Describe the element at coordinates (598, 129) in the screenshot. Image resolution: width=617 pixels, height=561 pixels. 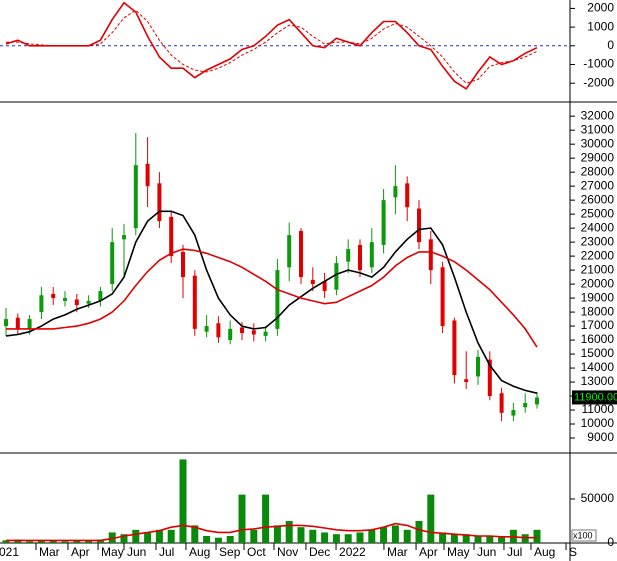
I see `y-tick-label: 31000` at that location.